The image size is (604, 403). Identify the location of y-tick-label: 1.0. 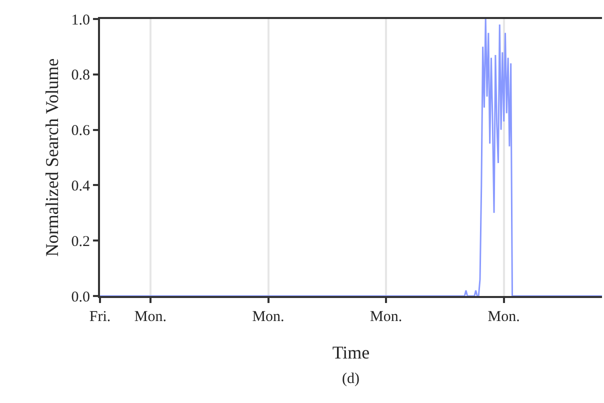
(80, 20).